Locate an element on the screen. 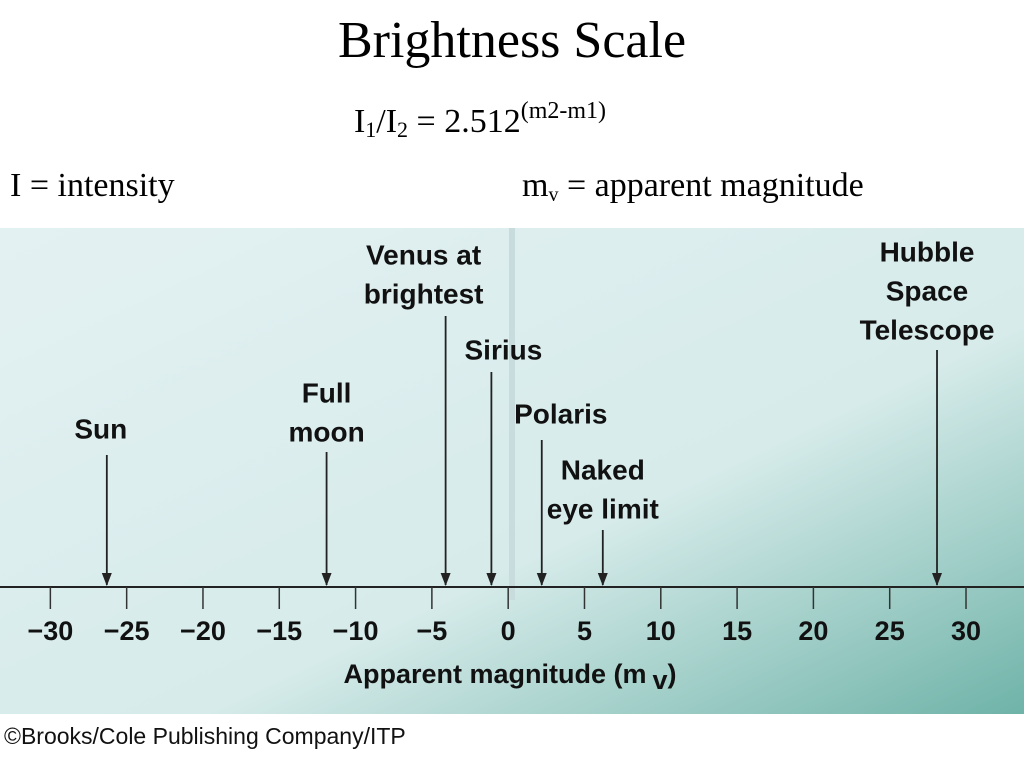  definition: mv = apparent magnitude is located at coordinates (693, 186).